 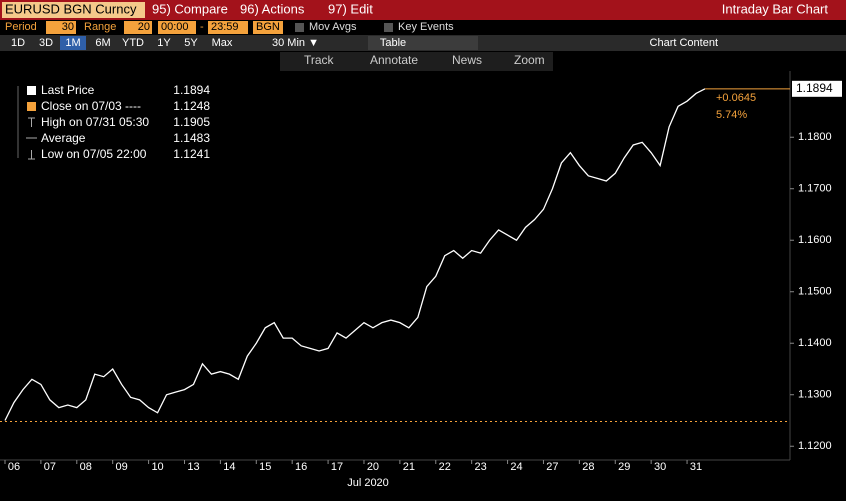 I want to click on y-tick-label: 1.1200, so click(x=815, y=446).